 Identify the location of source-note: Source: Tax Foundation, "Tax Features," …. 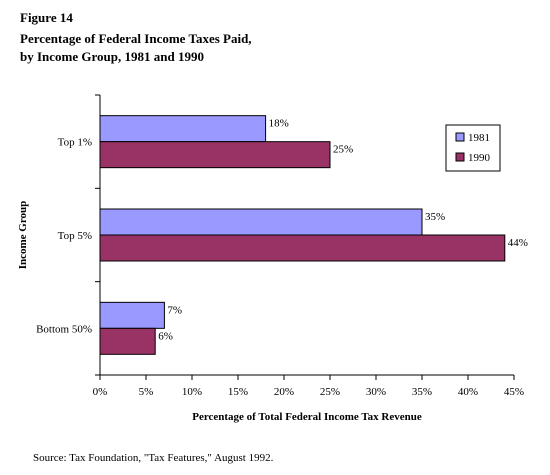
(153, 458).